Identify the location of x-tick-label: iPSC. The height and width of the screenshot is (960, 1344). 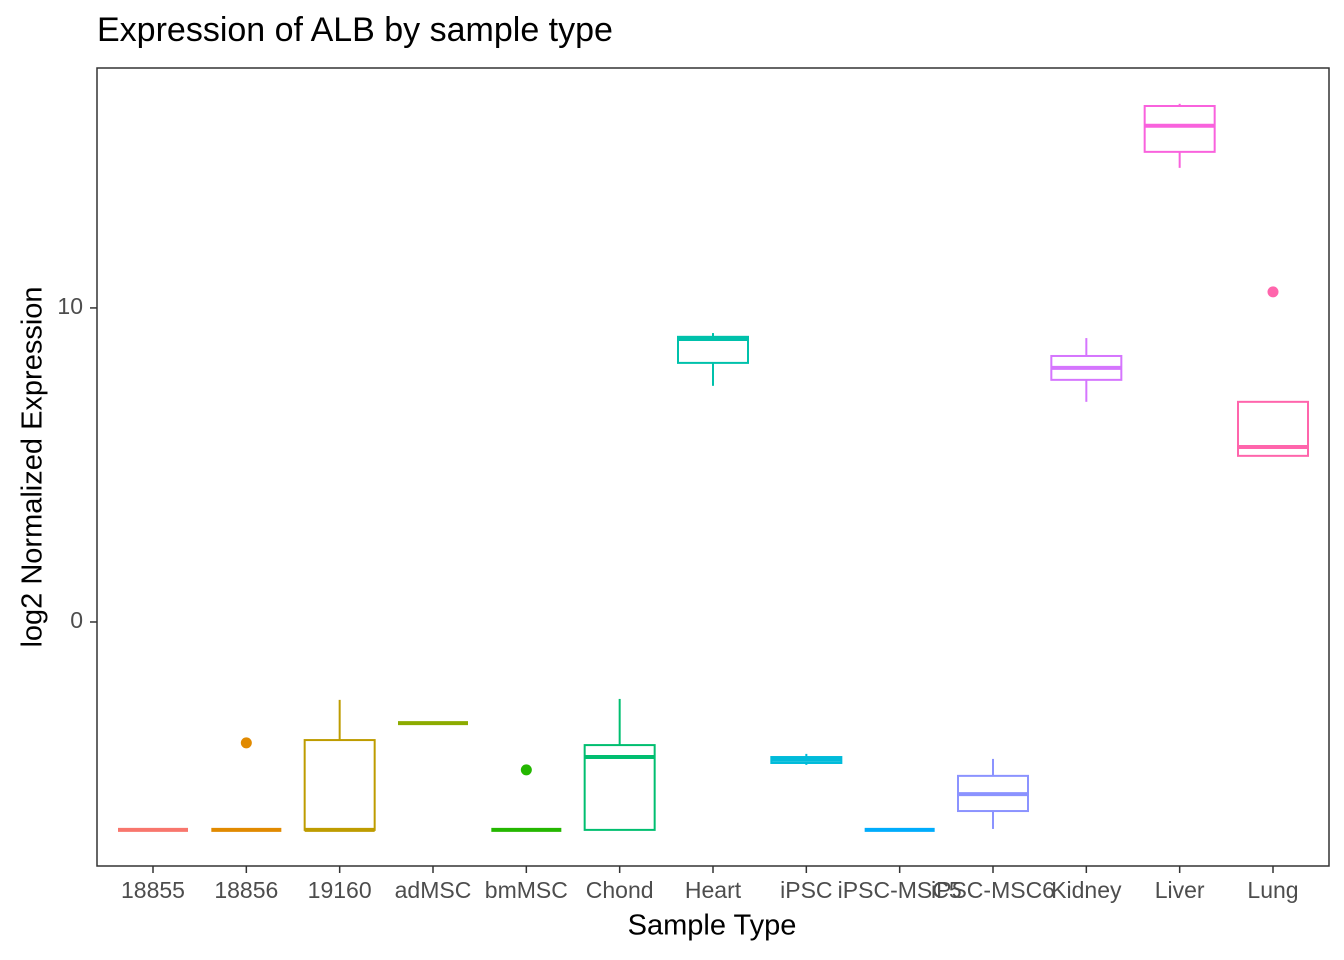
(806, 890).